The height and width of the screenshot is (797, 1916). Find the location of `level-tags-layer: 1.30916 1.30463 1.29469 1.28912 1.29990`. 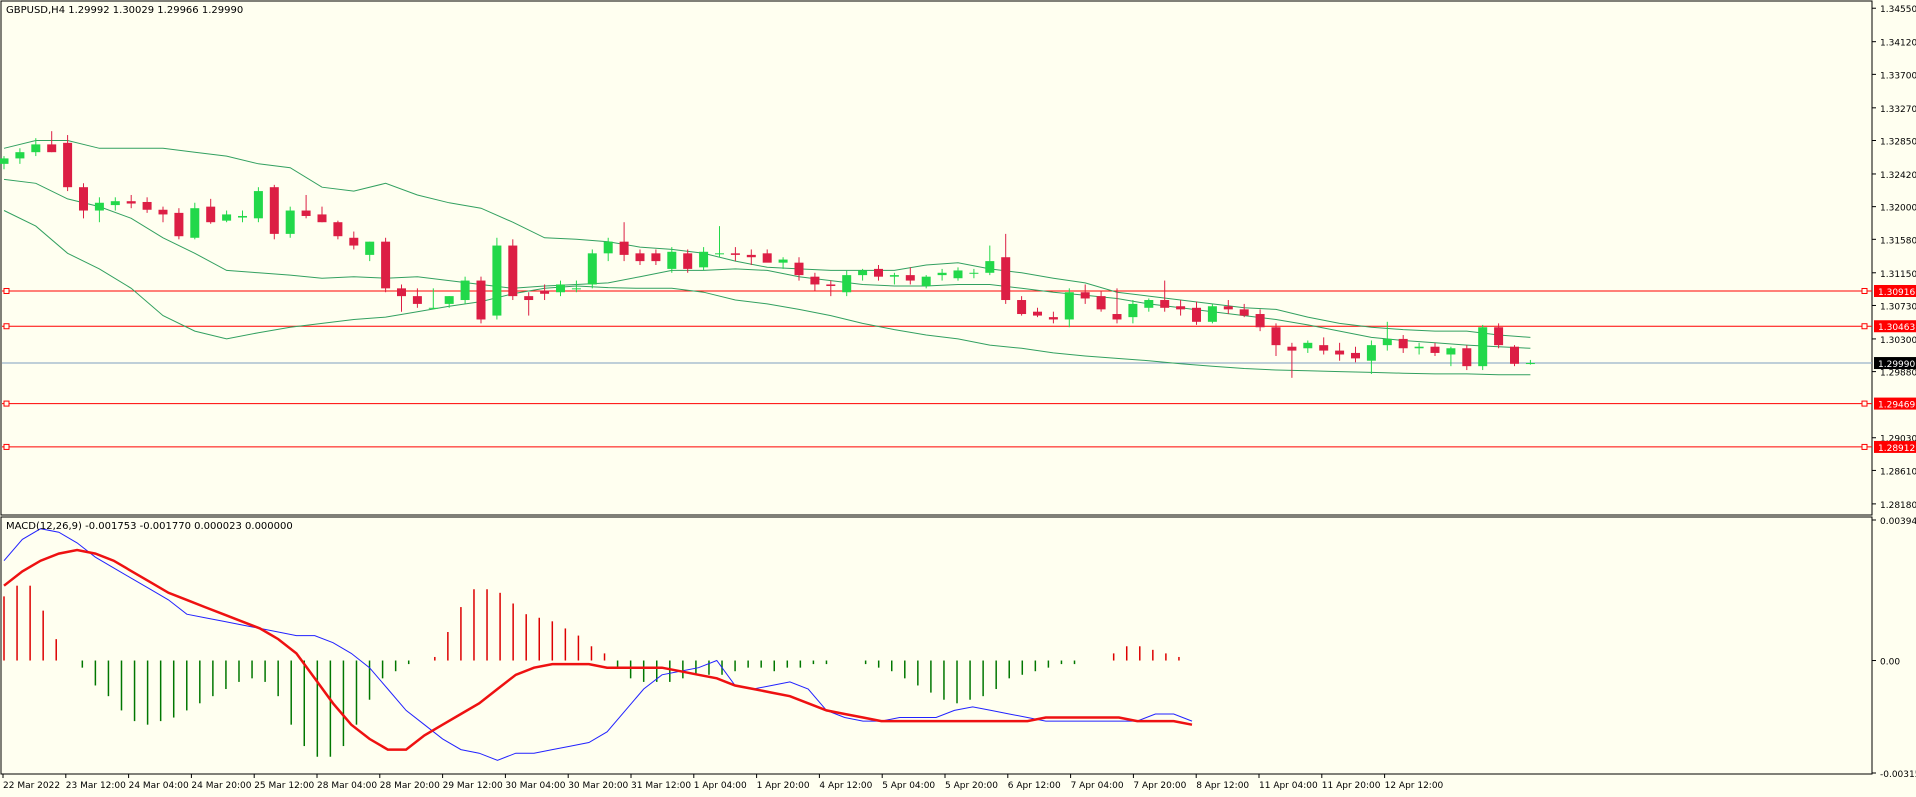

level-tags-layer: 1.30916 1.30463 1.29469 1.28912 1.29990 is located at coordinates (1895, 369).